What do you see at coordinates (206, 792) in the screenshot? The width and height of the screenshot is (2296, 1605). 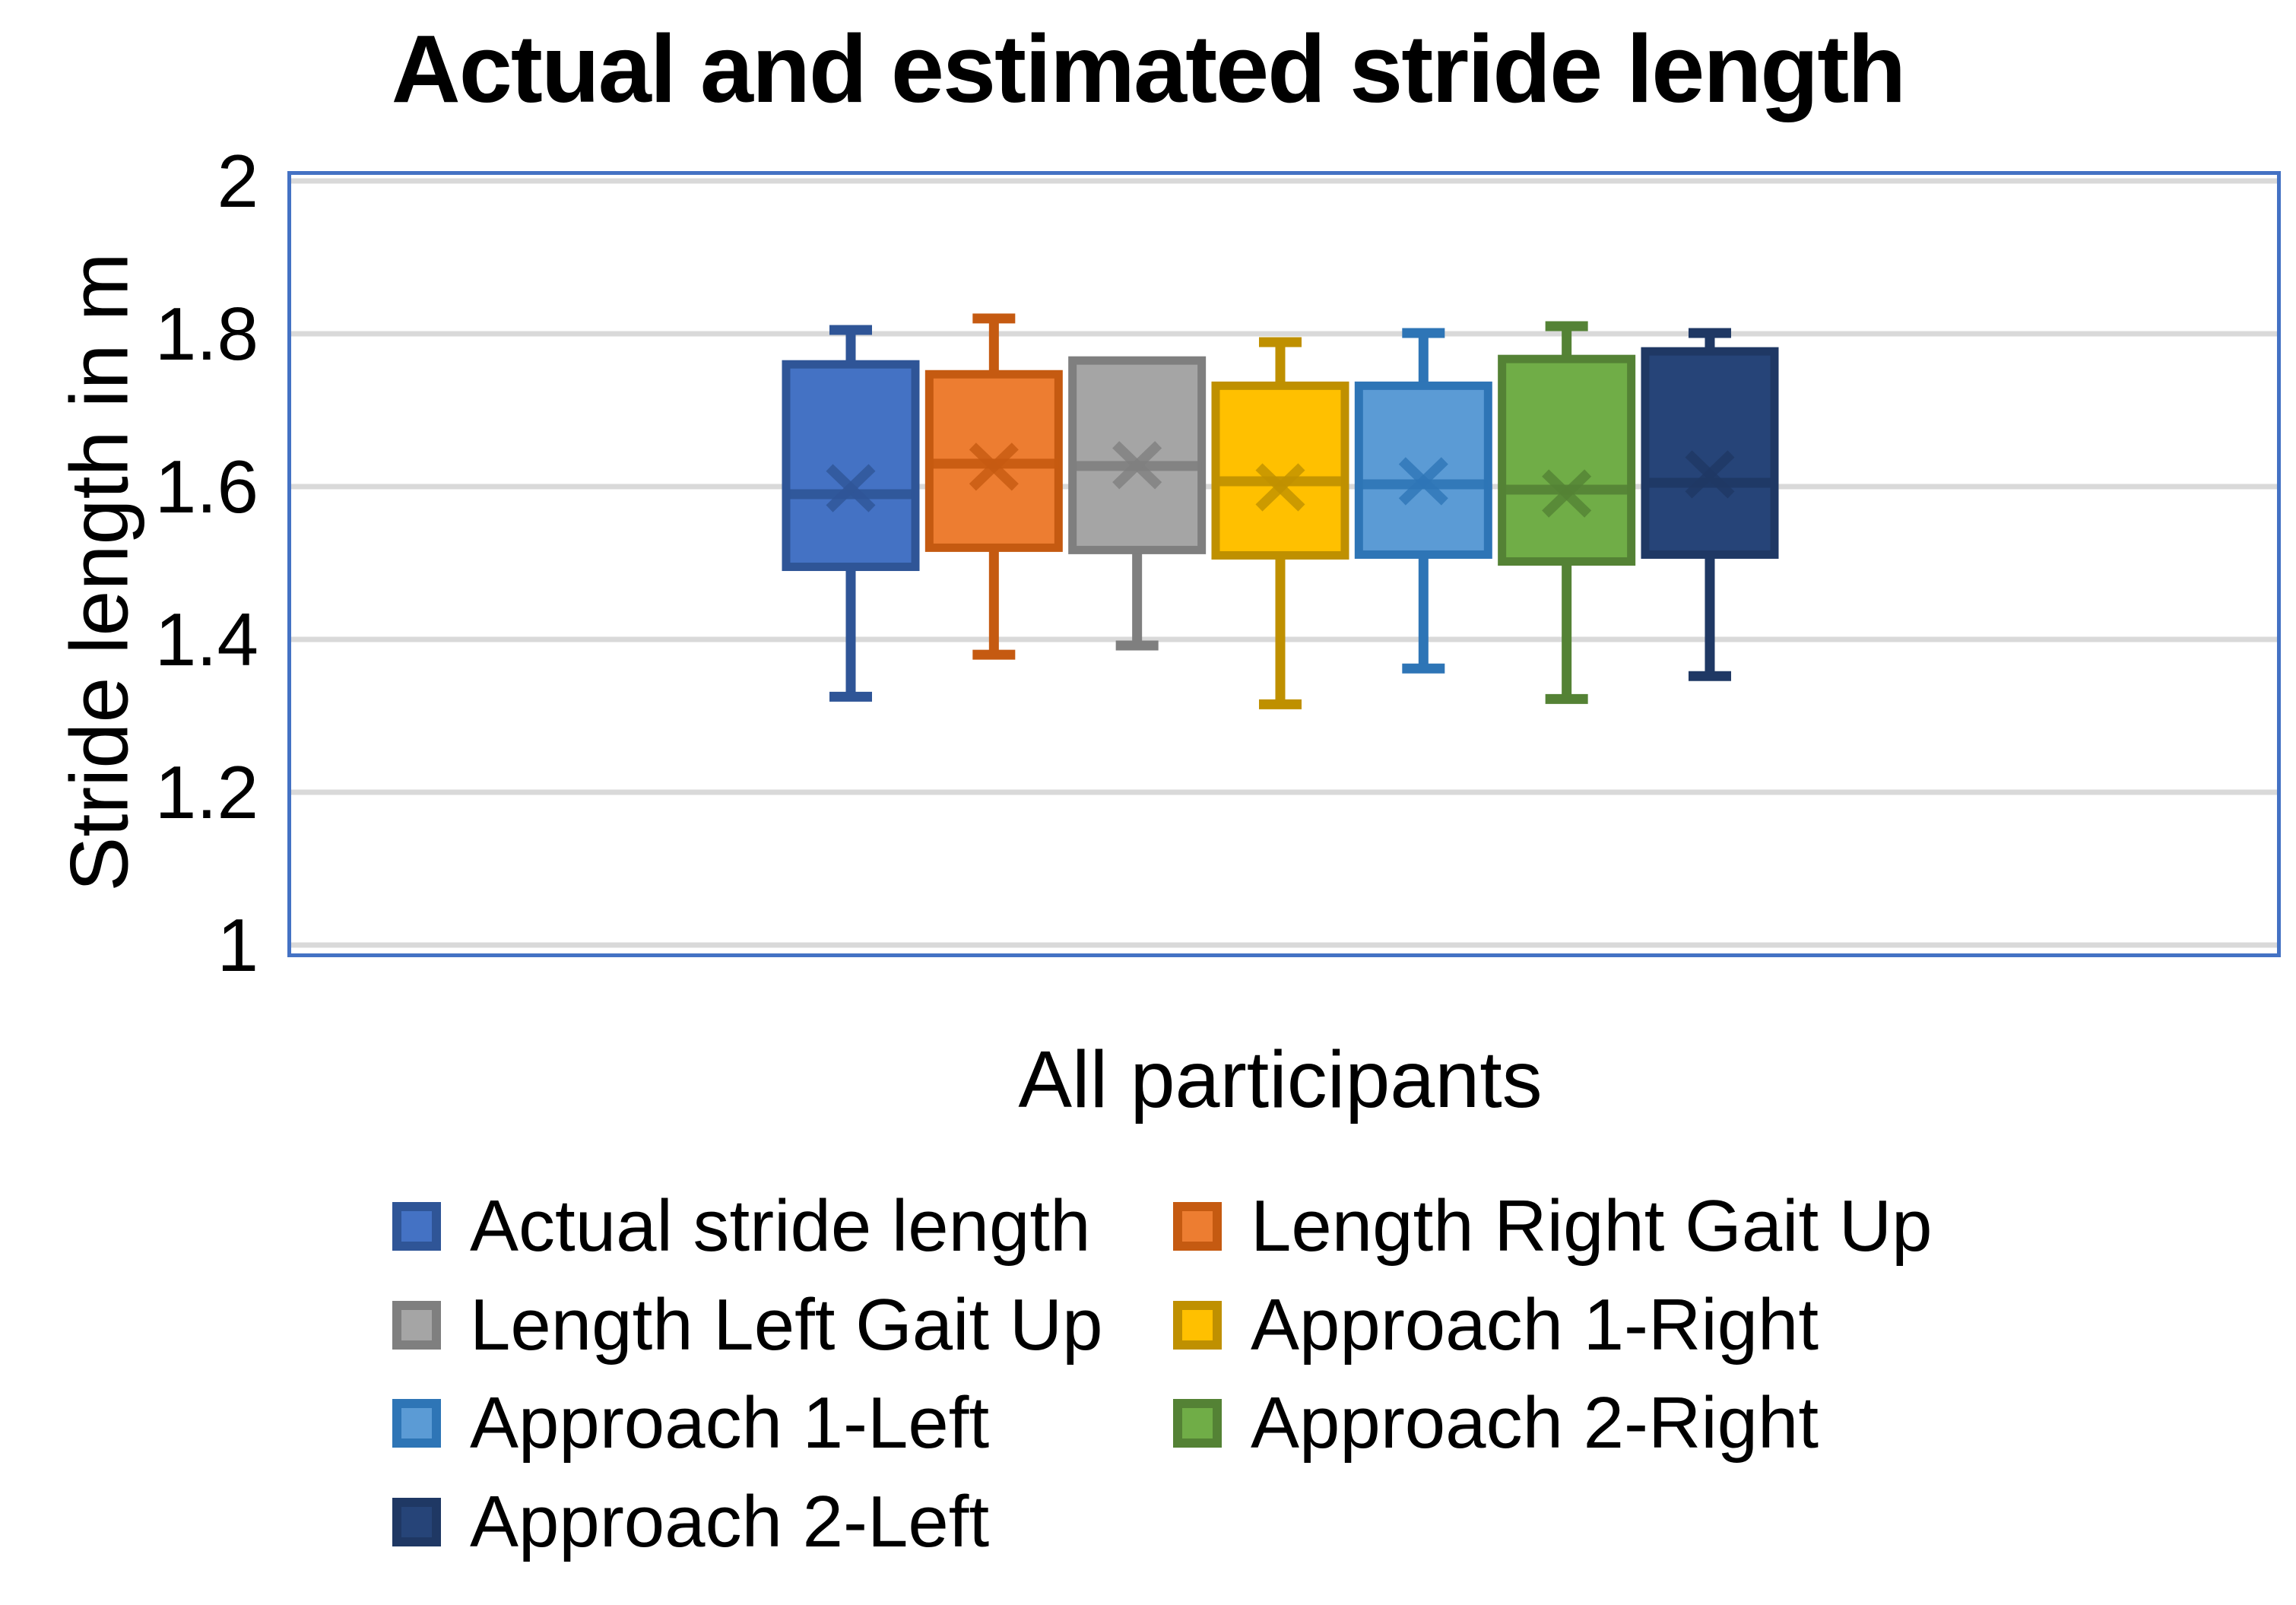 I see `y-tick-label: 1.2` at bounding box center [206, 792].